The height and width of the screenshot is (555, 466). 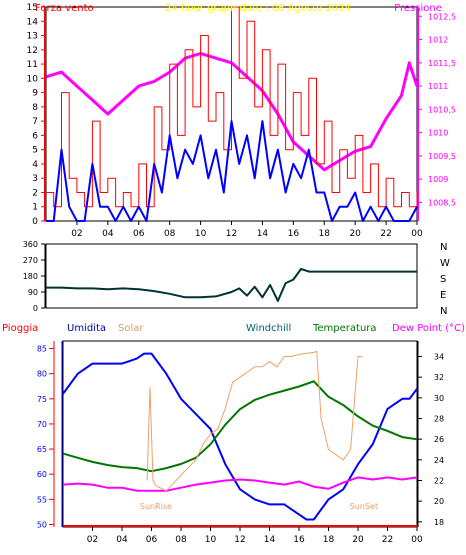 I want to click on panel1-left-tick-label: 5, so click(x=35, y=151).